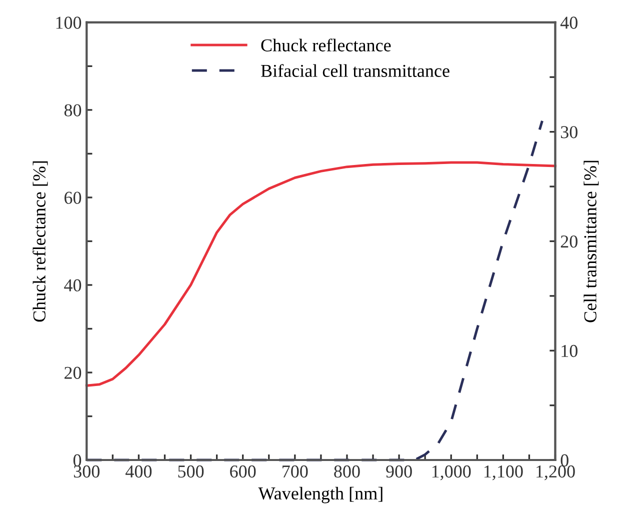 Image resolution: width=619 pixels, height=521 pixels. Describe the element at coordinates (73, 198) in the screenshot. I see `y-tick-label: 60` at that location.